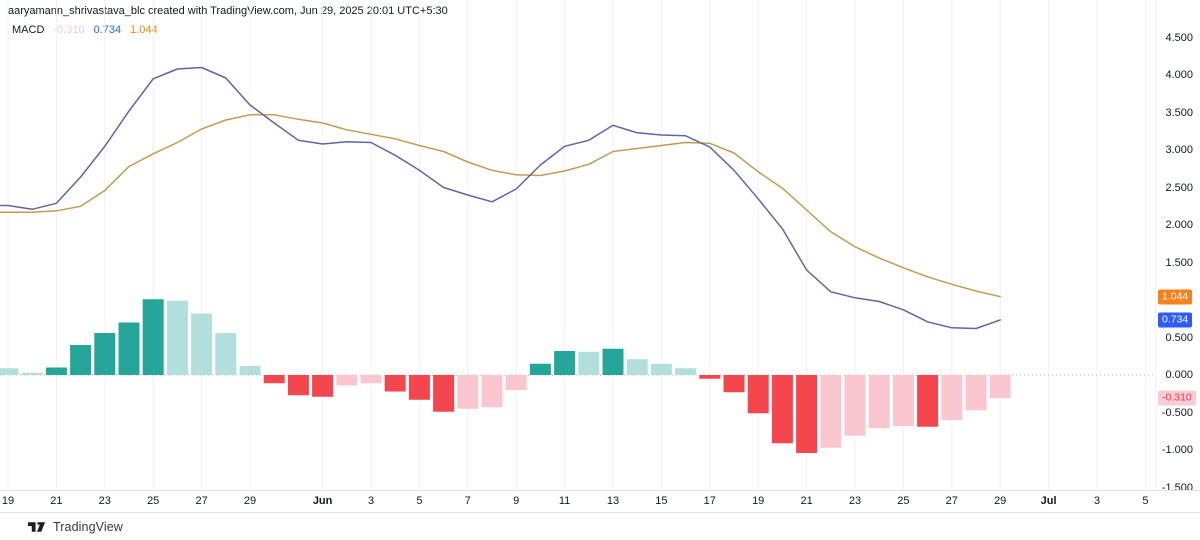 The width and height of the screenshot is (1200, 540). What do you see at coordinates (1175, 320) in the screenshot?
I see `last-value-badge: 0.734` at bounding box center [1175, 320].